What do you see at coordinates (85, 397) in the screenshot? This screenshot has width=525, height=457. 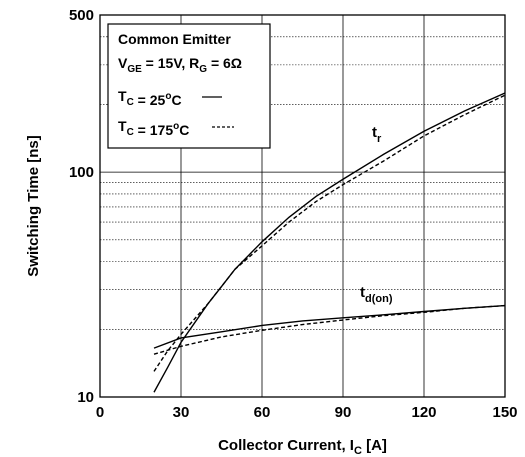 I see `y-tick-label: 10` at bounding box center [85, 397].